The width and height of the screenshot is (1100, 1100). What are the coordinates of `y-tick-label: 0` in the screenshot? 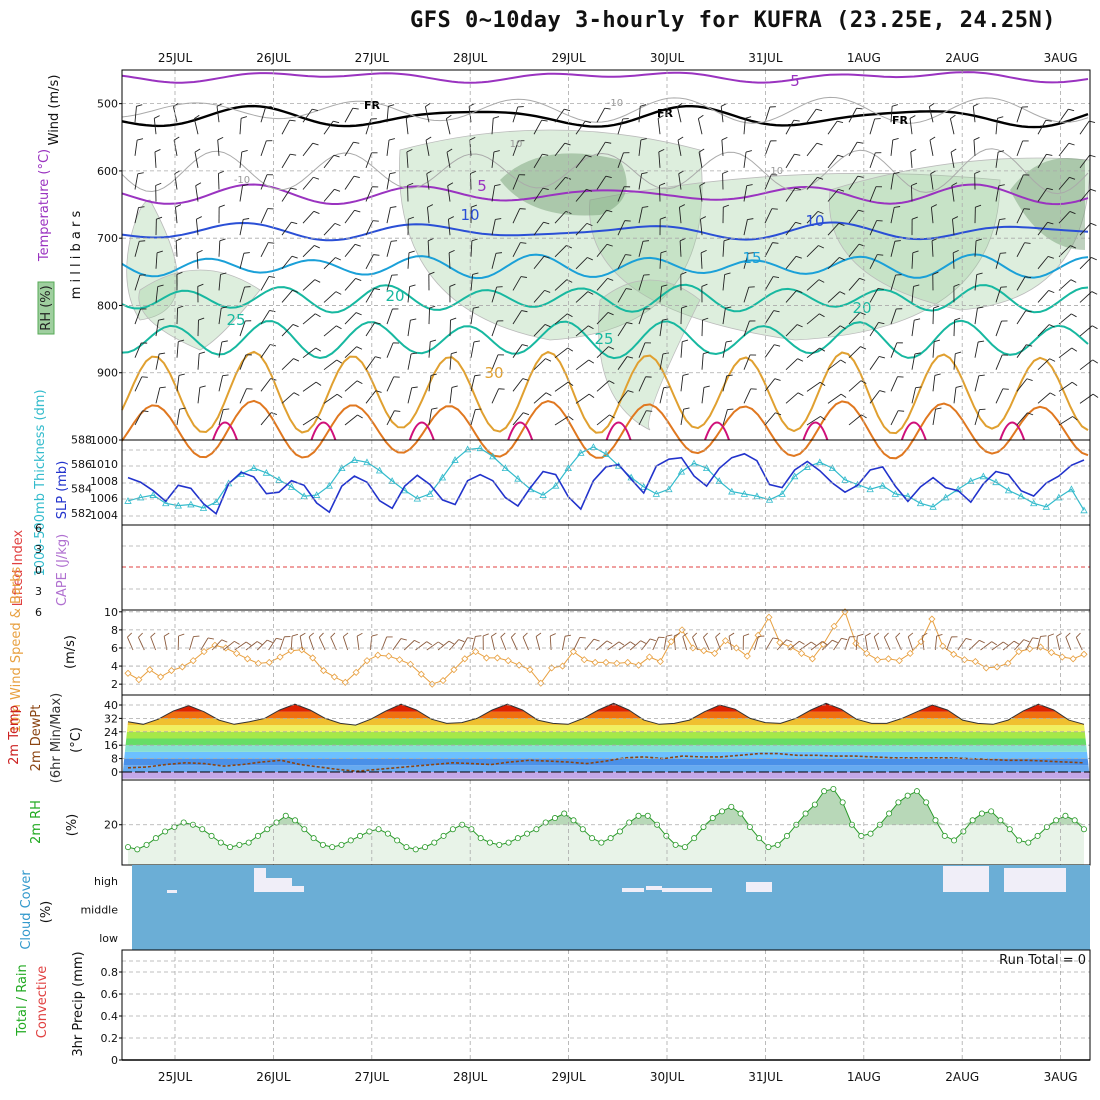 It's located at (114, 772).